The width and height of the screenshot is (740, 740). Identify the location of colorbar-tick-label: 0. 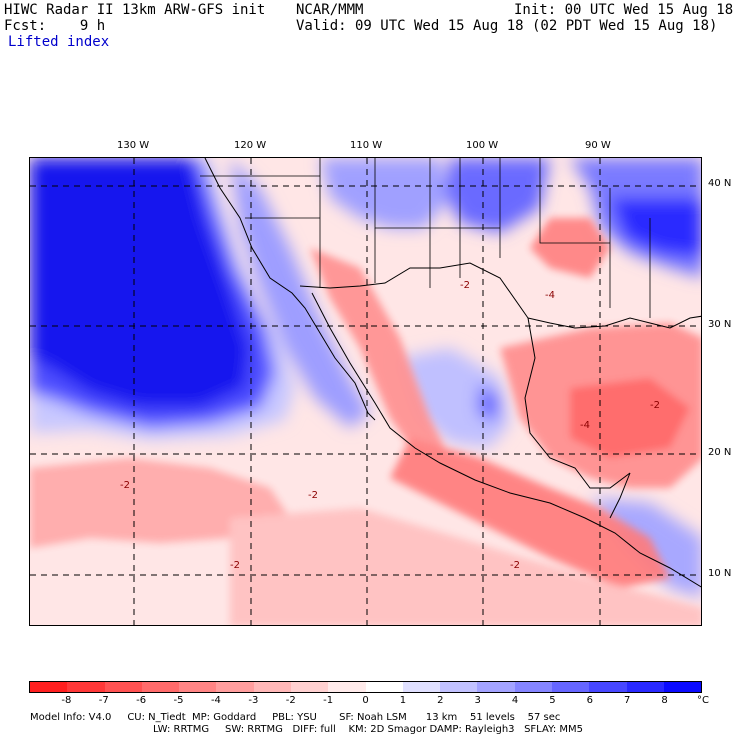
(365, 700).